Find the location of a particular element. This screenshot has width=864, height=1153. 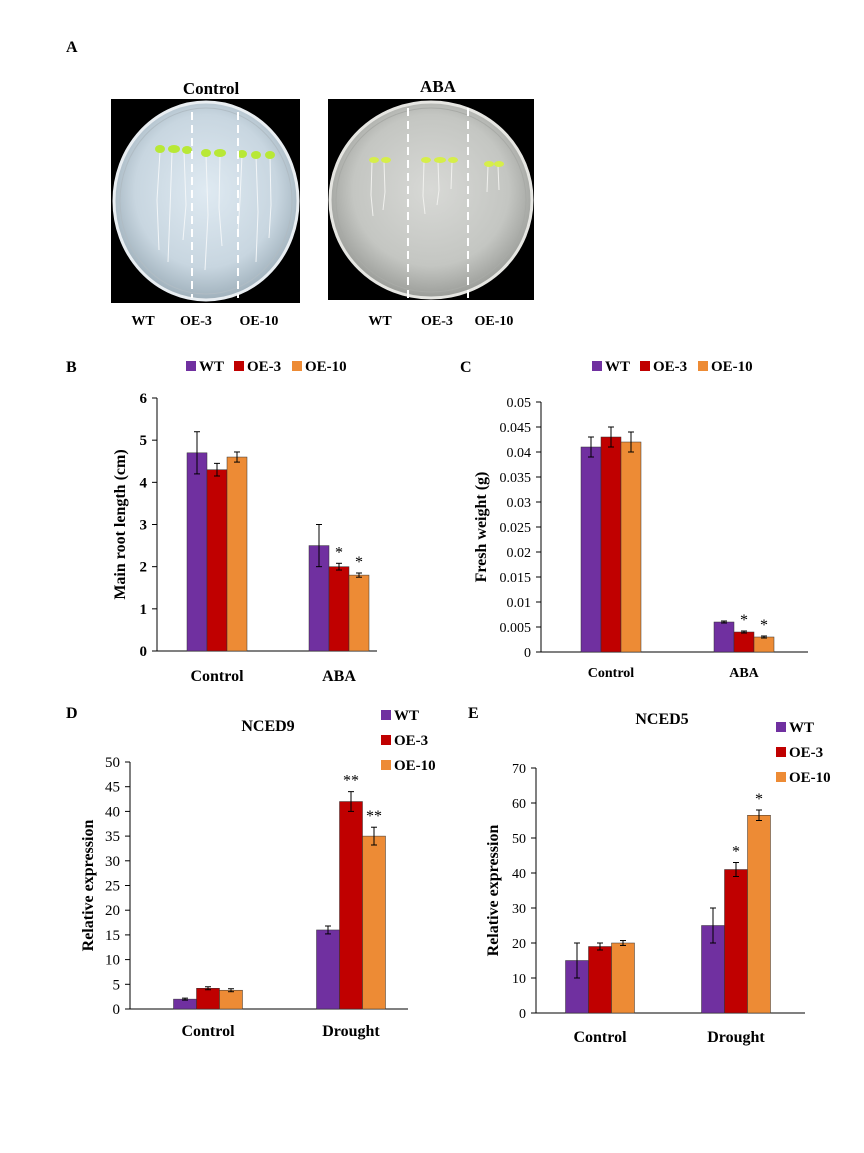

panel-letter: B is located at coordinates (71, 367).